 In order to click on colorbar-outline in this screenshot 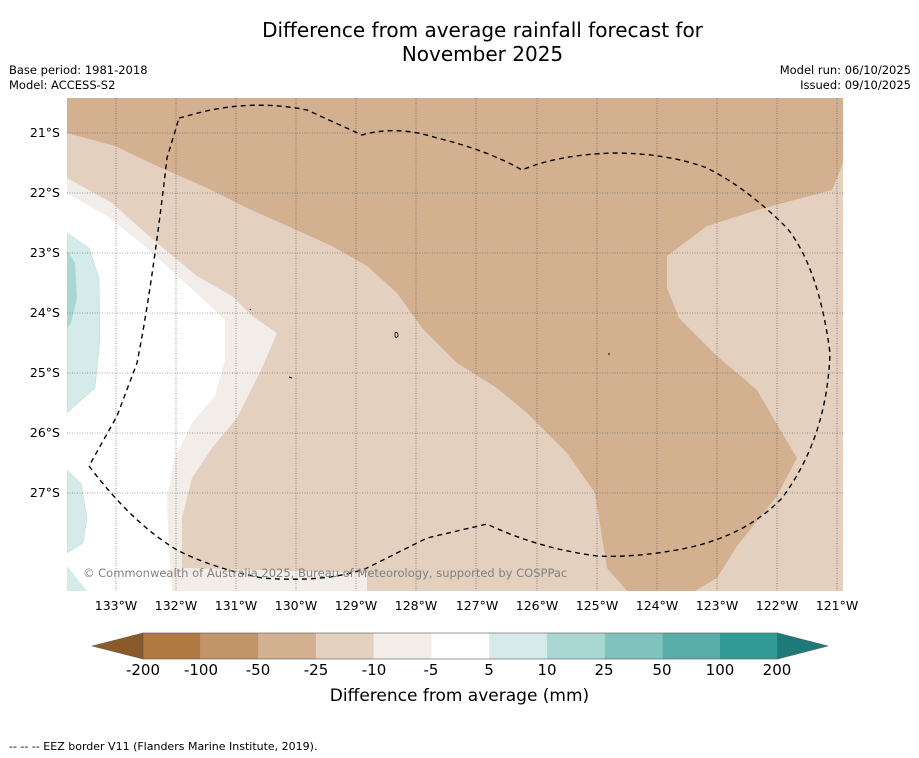, I will do `click(460, 646)`.